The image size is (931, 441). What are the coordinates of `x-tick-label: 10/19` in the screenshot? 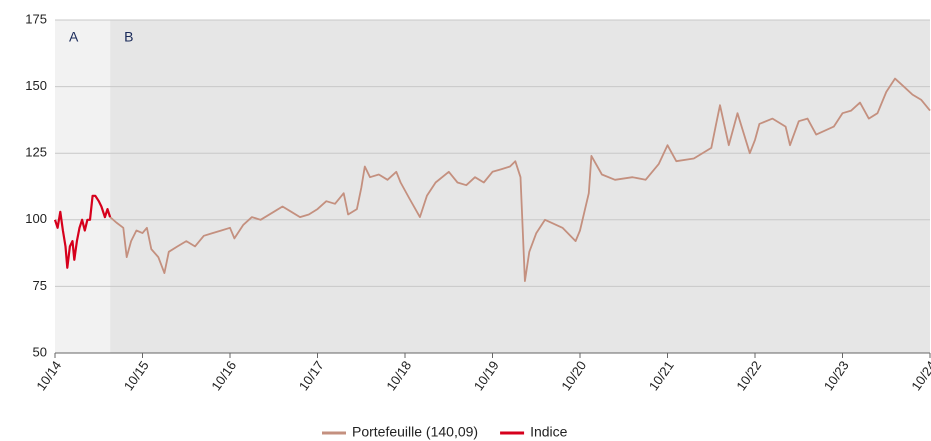 It's located at (486, 375).